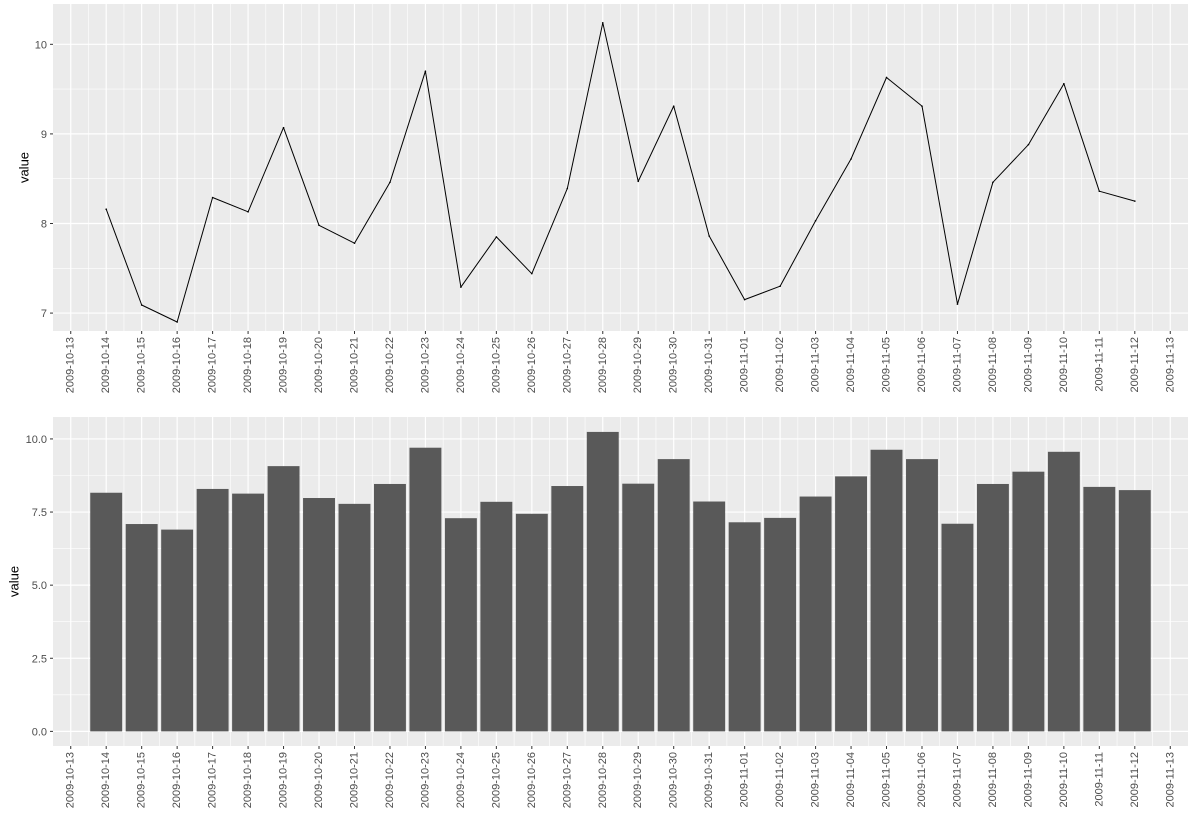  What do you see at coordinates (567, 365) in the screenshot?
I see `line-x-tick-label: 2009-10-27` at bounding box center [567, 365].